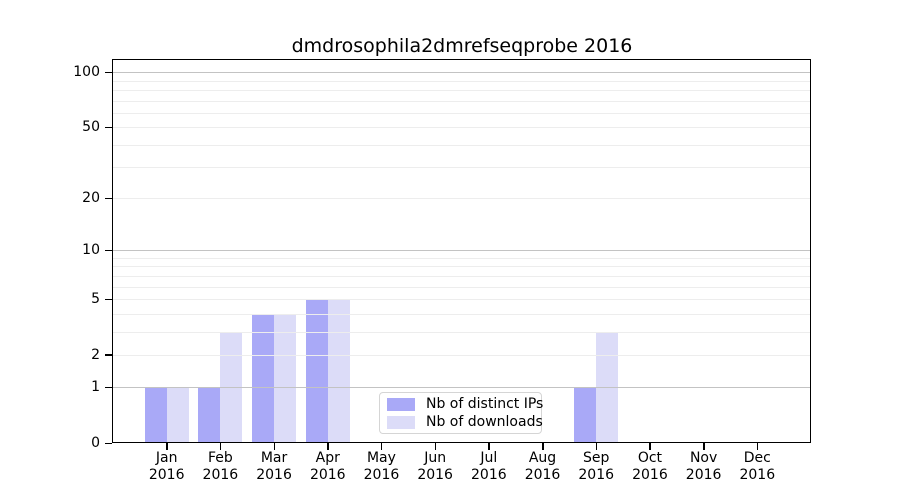  Describe the element at coordinates (220, 446) in the screenshot. I see `x-tick-mark-feb` at that location.